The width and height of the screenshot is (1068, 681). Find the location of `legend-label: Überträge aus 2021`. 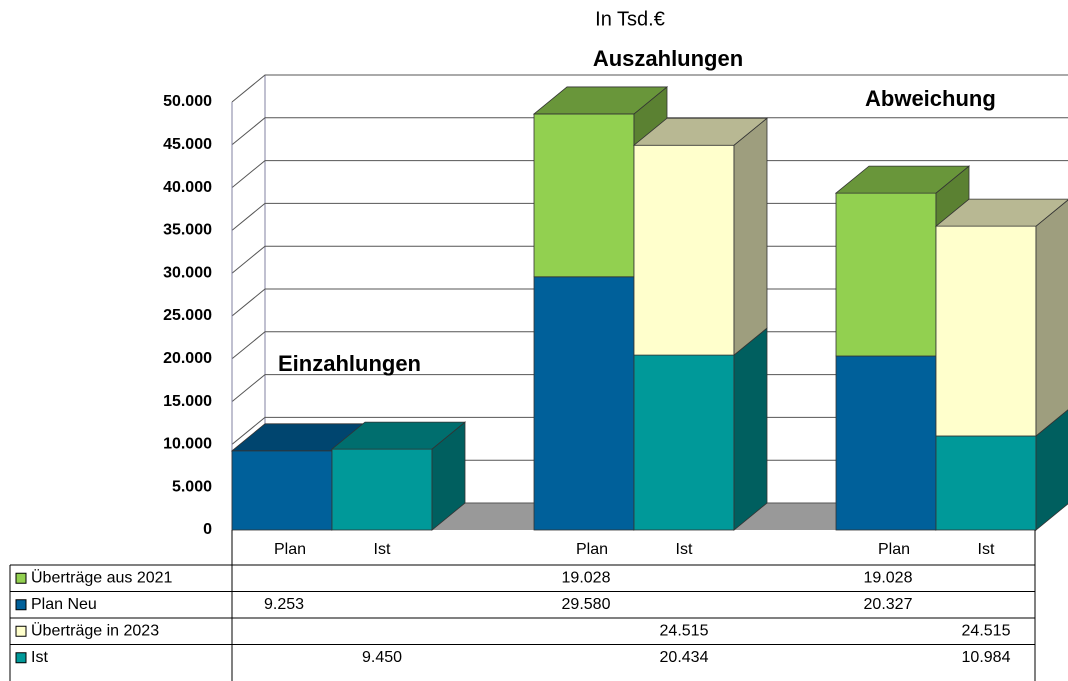

legend-label: Überträge aus 2021 is located at coordinates (102, 577).